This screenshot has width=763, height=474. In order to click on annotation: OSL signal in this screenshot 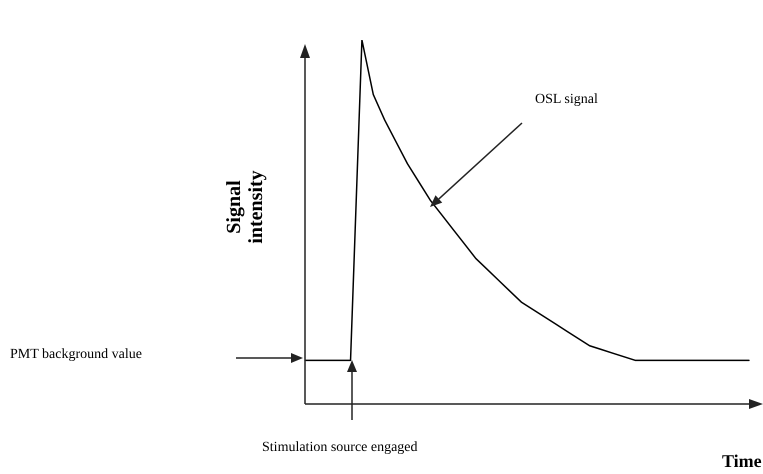, I will do `click(566, 100)`.